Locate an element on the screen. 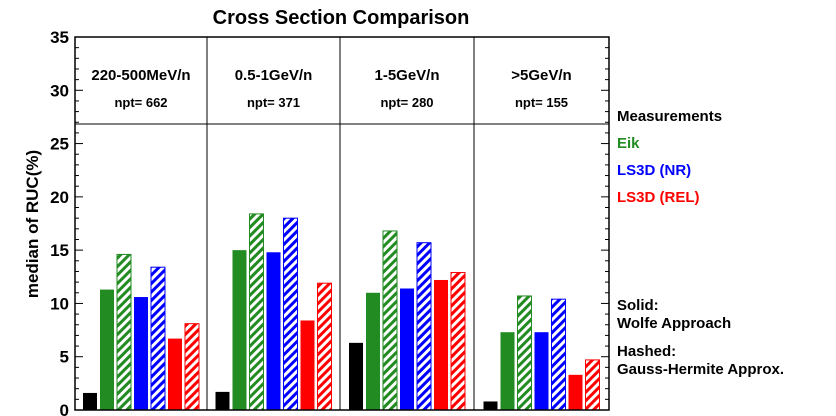  bar-2-ls3d-rel-solid is located at coordinates (307, 365).